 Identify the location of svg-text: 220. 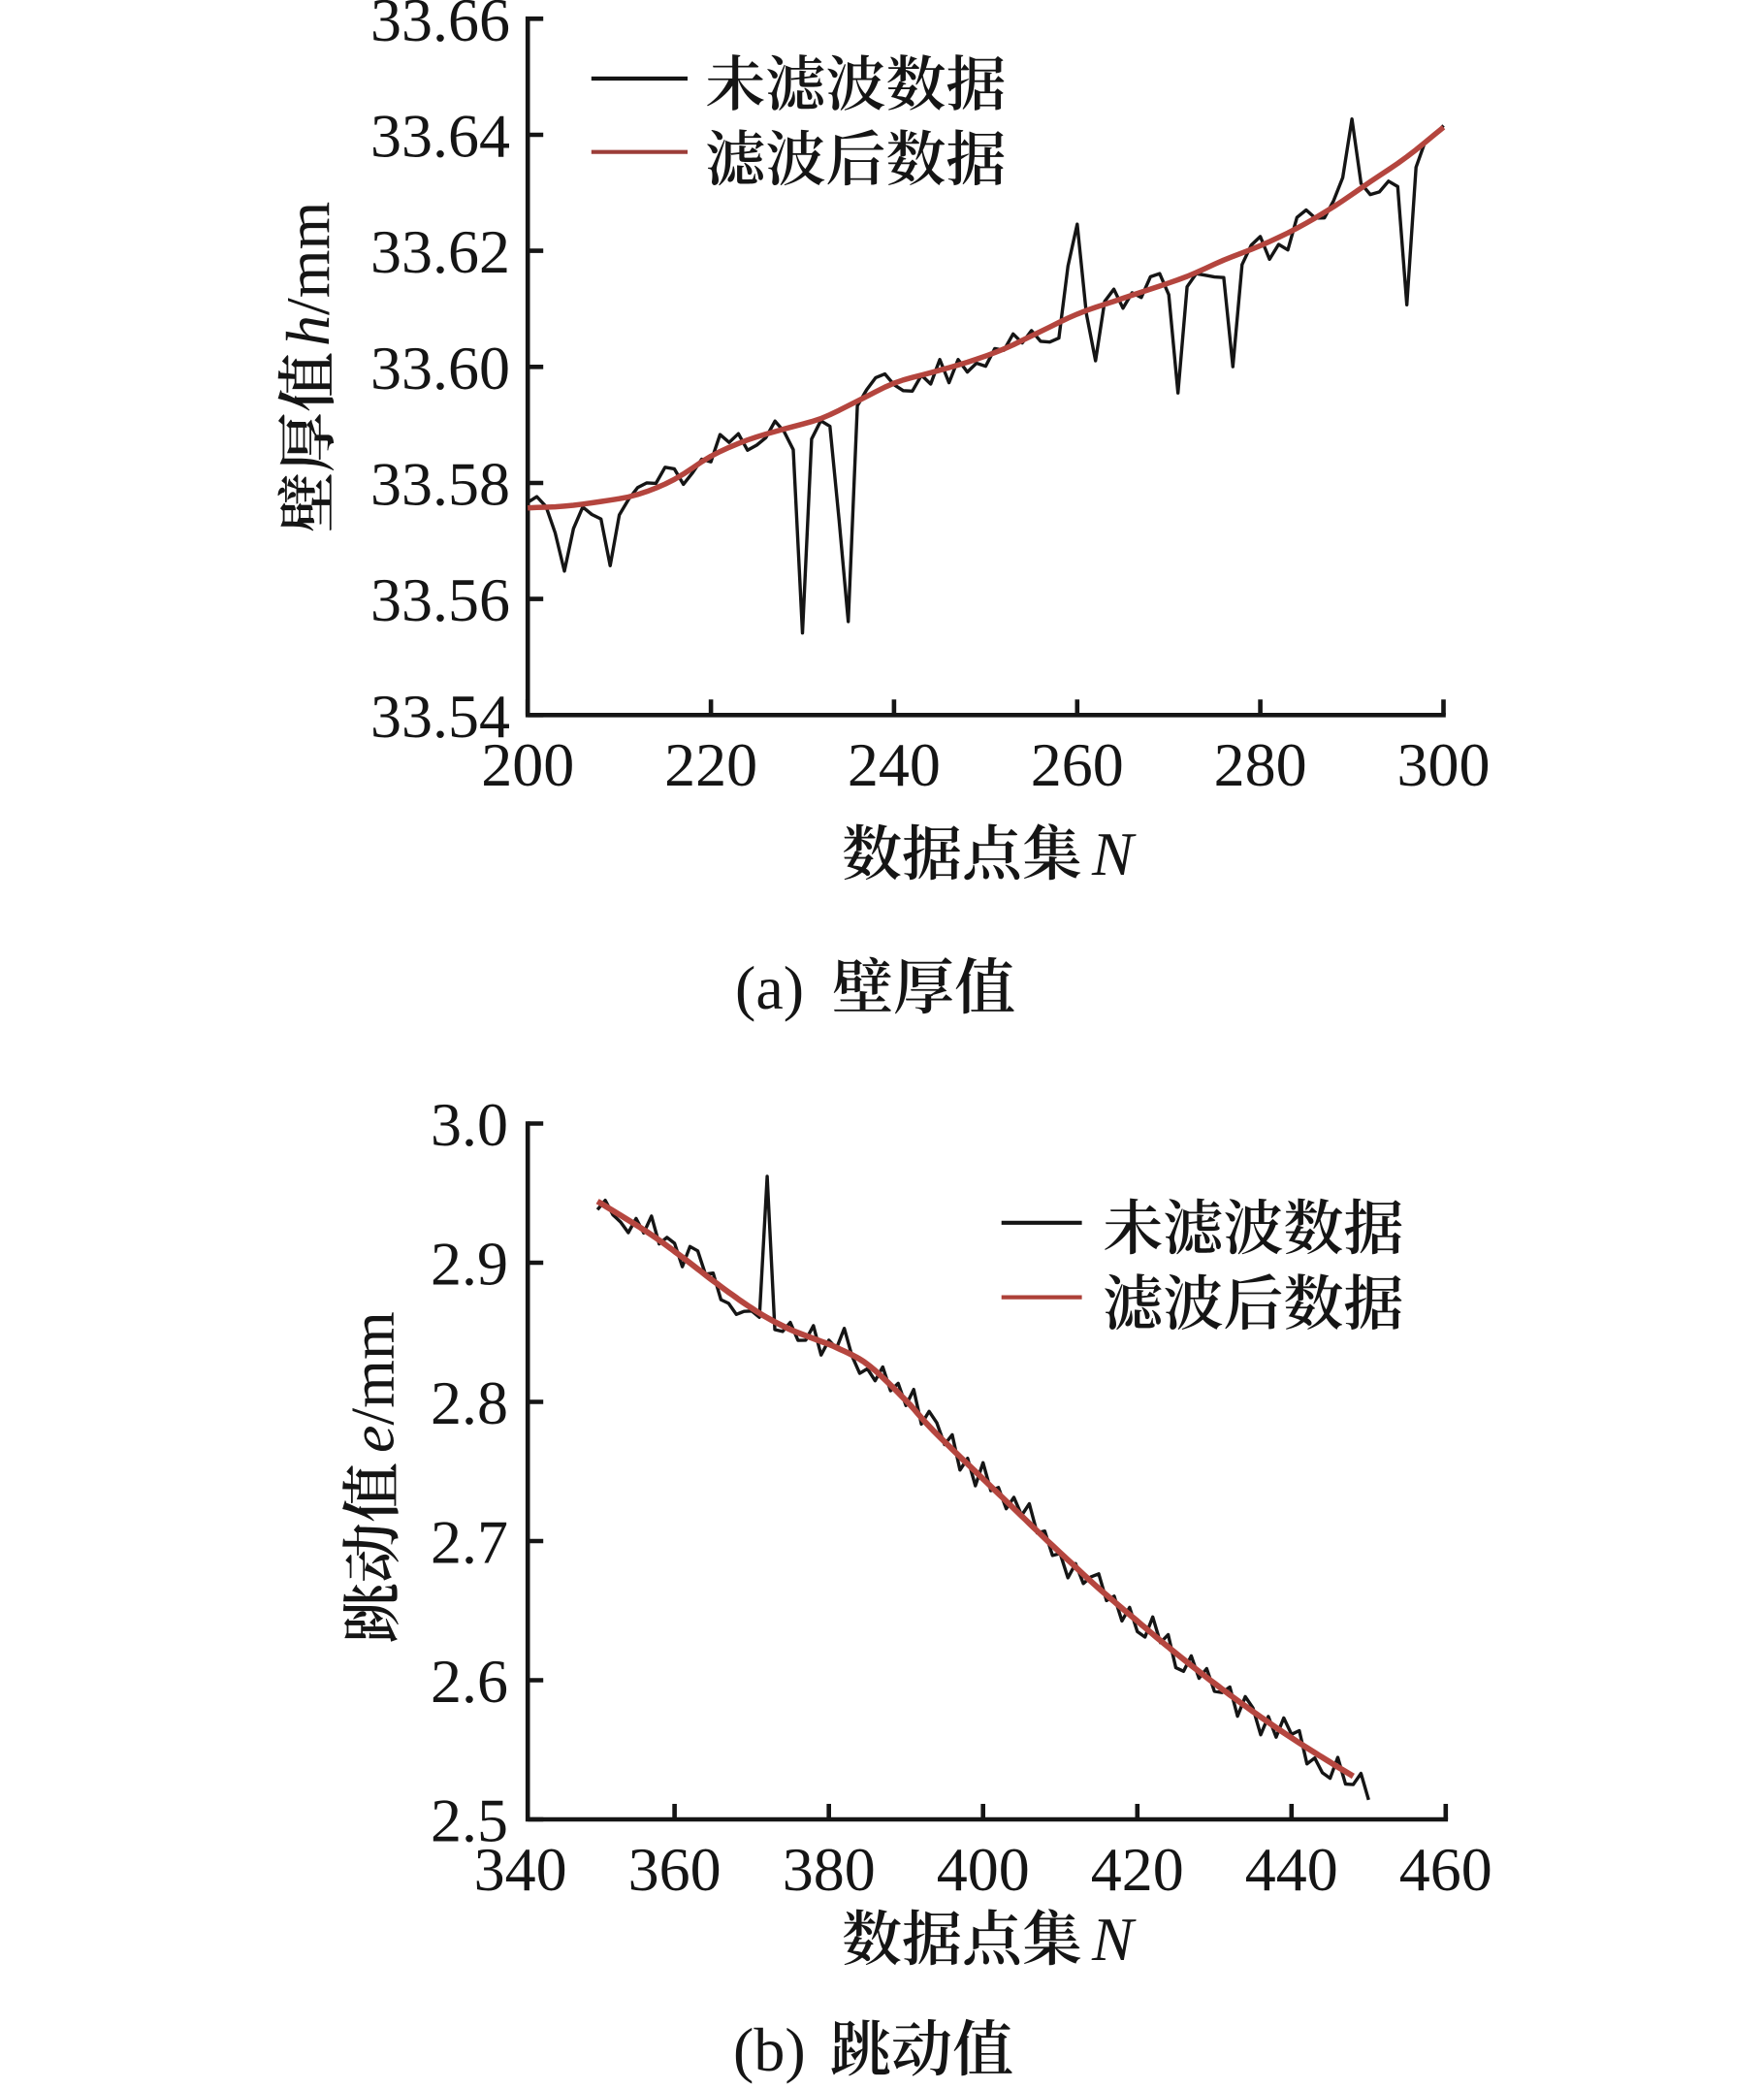
(711, 764).